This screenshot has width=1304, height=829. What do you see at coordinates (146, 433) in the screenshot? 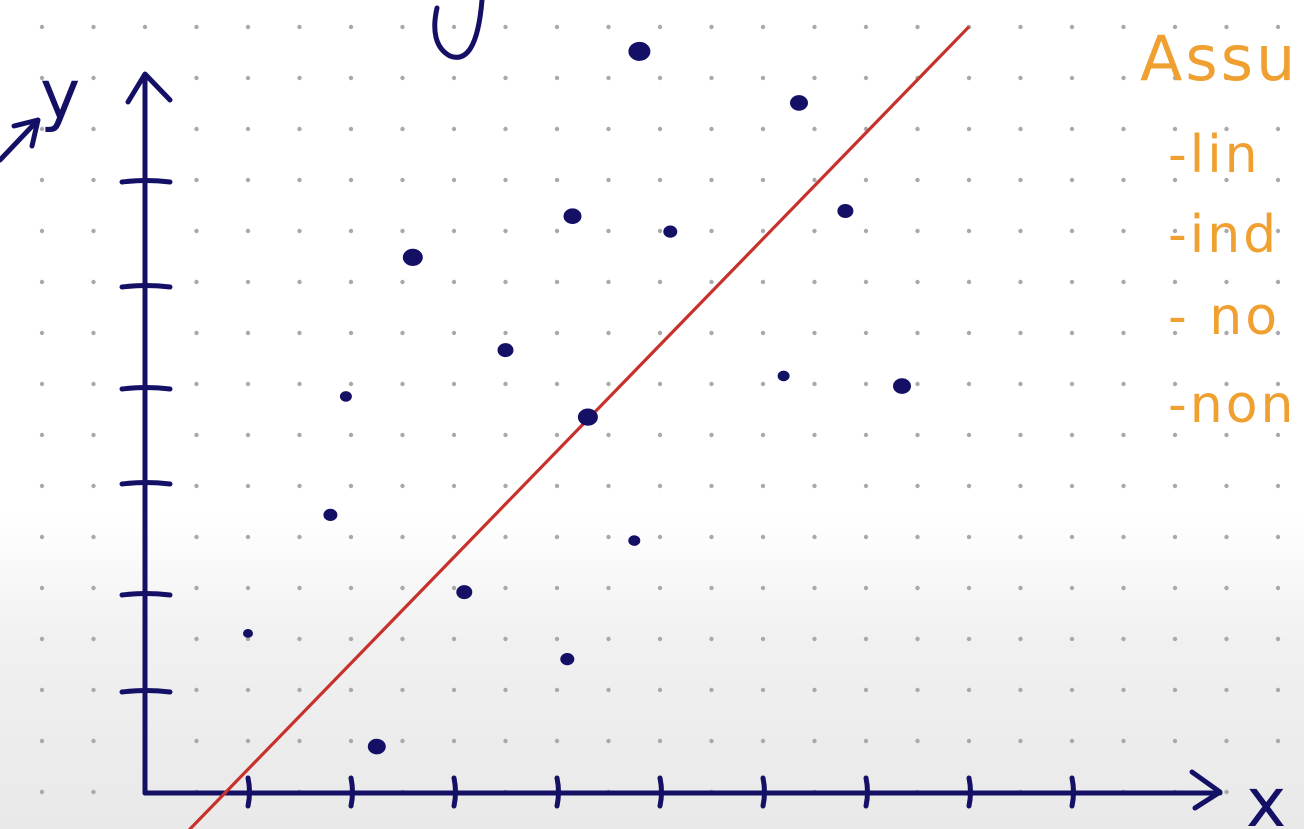
I see `y-axis` at bounding box center [146, 433].